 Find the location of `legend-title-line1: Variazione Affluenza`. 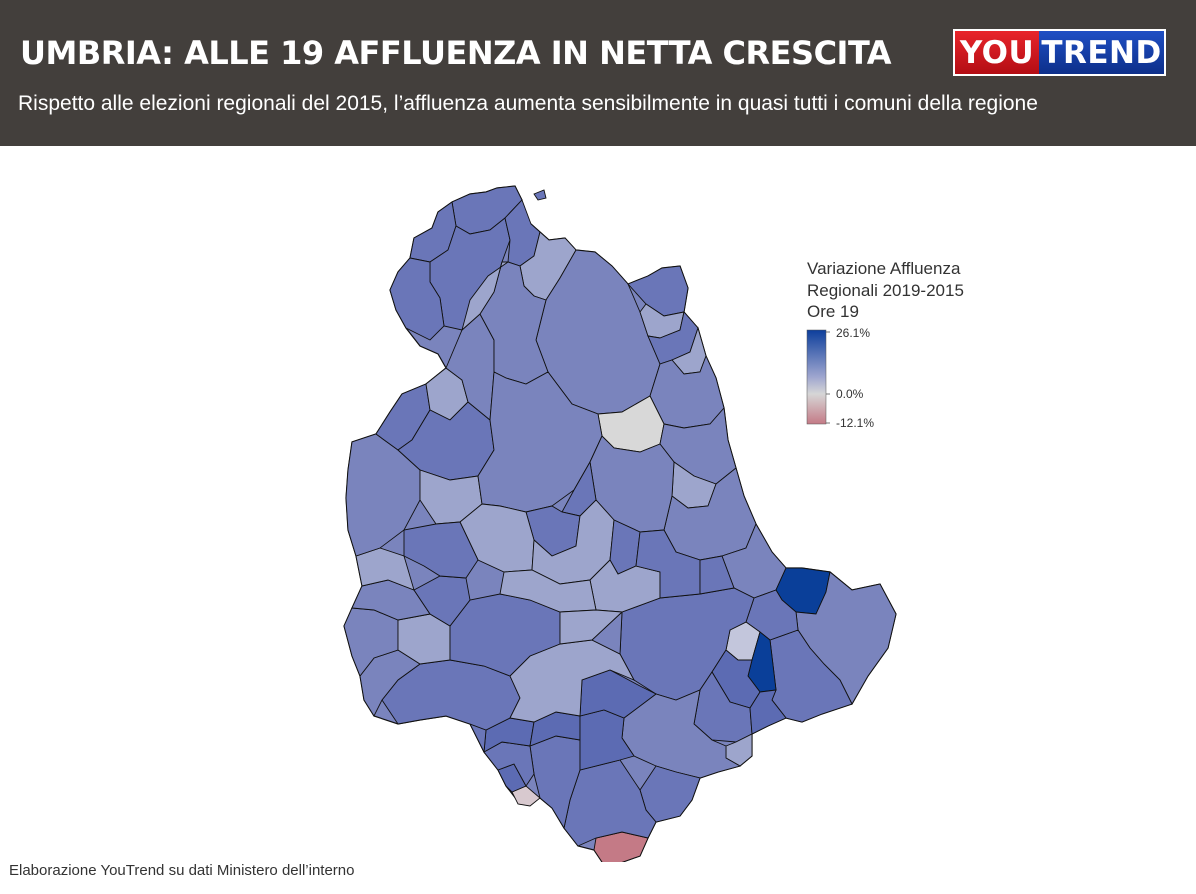

legend-title-line1: Variazione Affluenza is located at coordinates (884, 268).